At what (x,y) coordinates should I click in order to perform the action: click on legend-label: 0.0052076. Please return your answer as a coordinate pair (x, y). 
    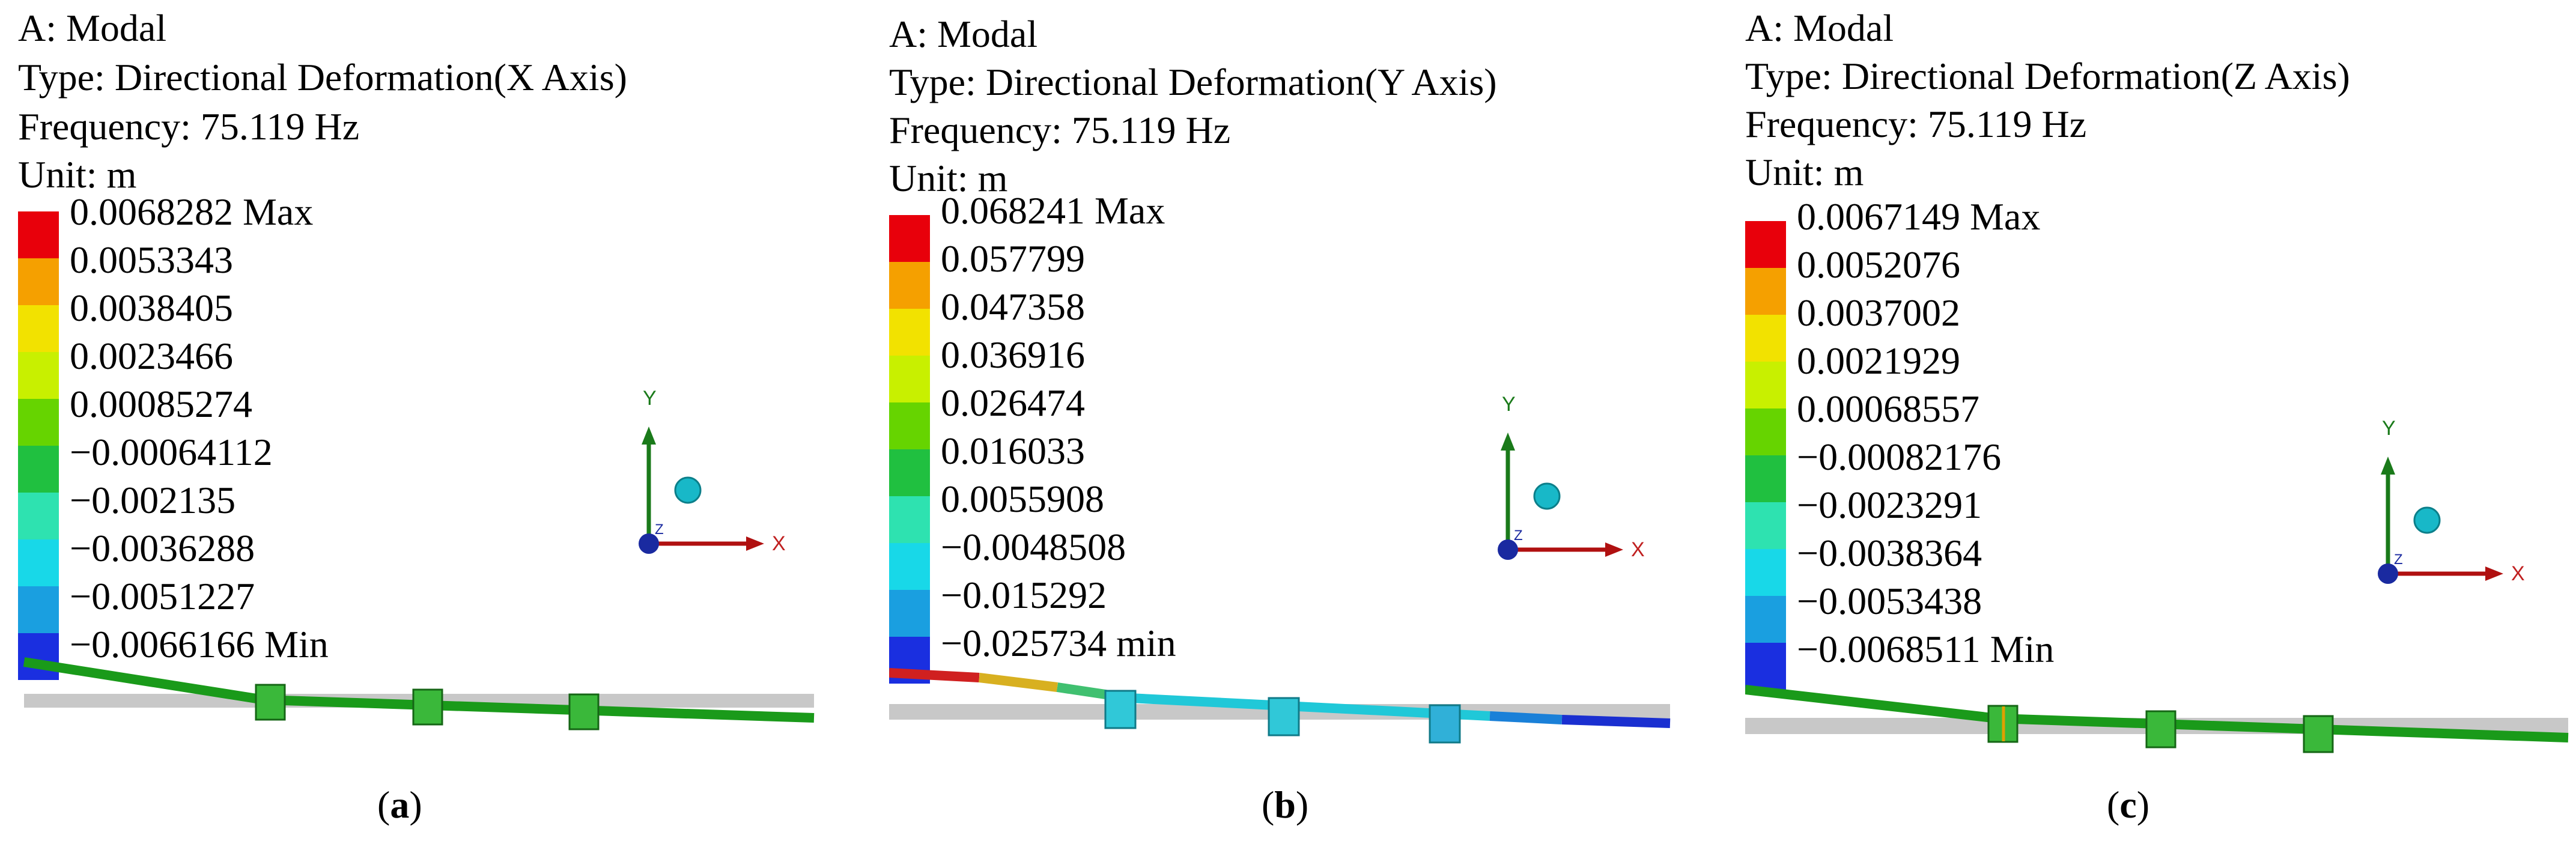
    Looking at the image, I should click on (1879, 264).